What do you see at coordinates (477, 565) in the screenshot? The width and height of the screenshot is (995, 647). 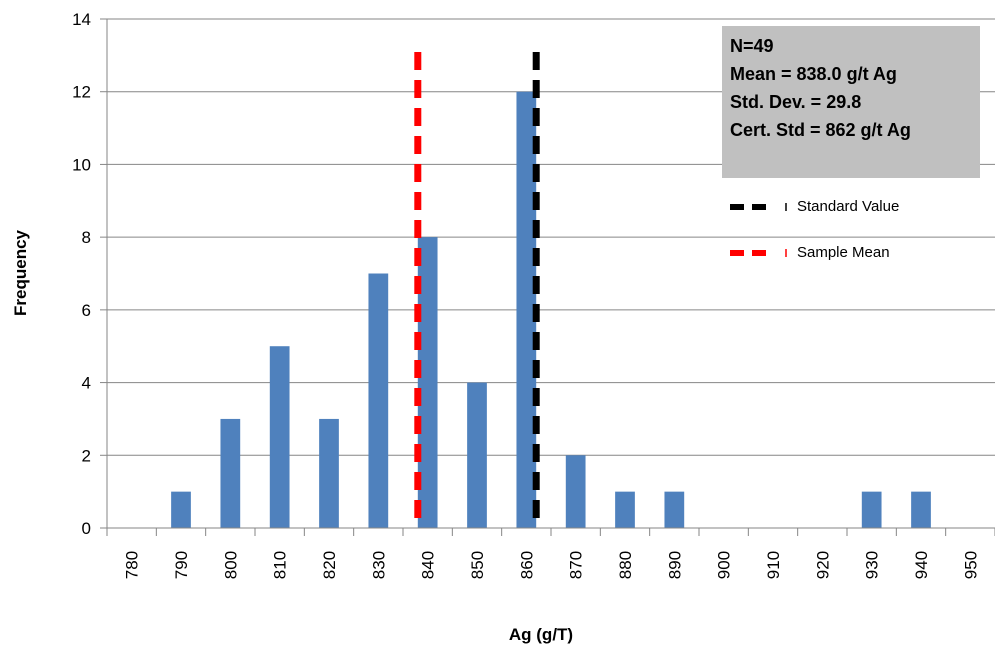 I see `x-tick-label: 850` at bounding box center [477, 565].